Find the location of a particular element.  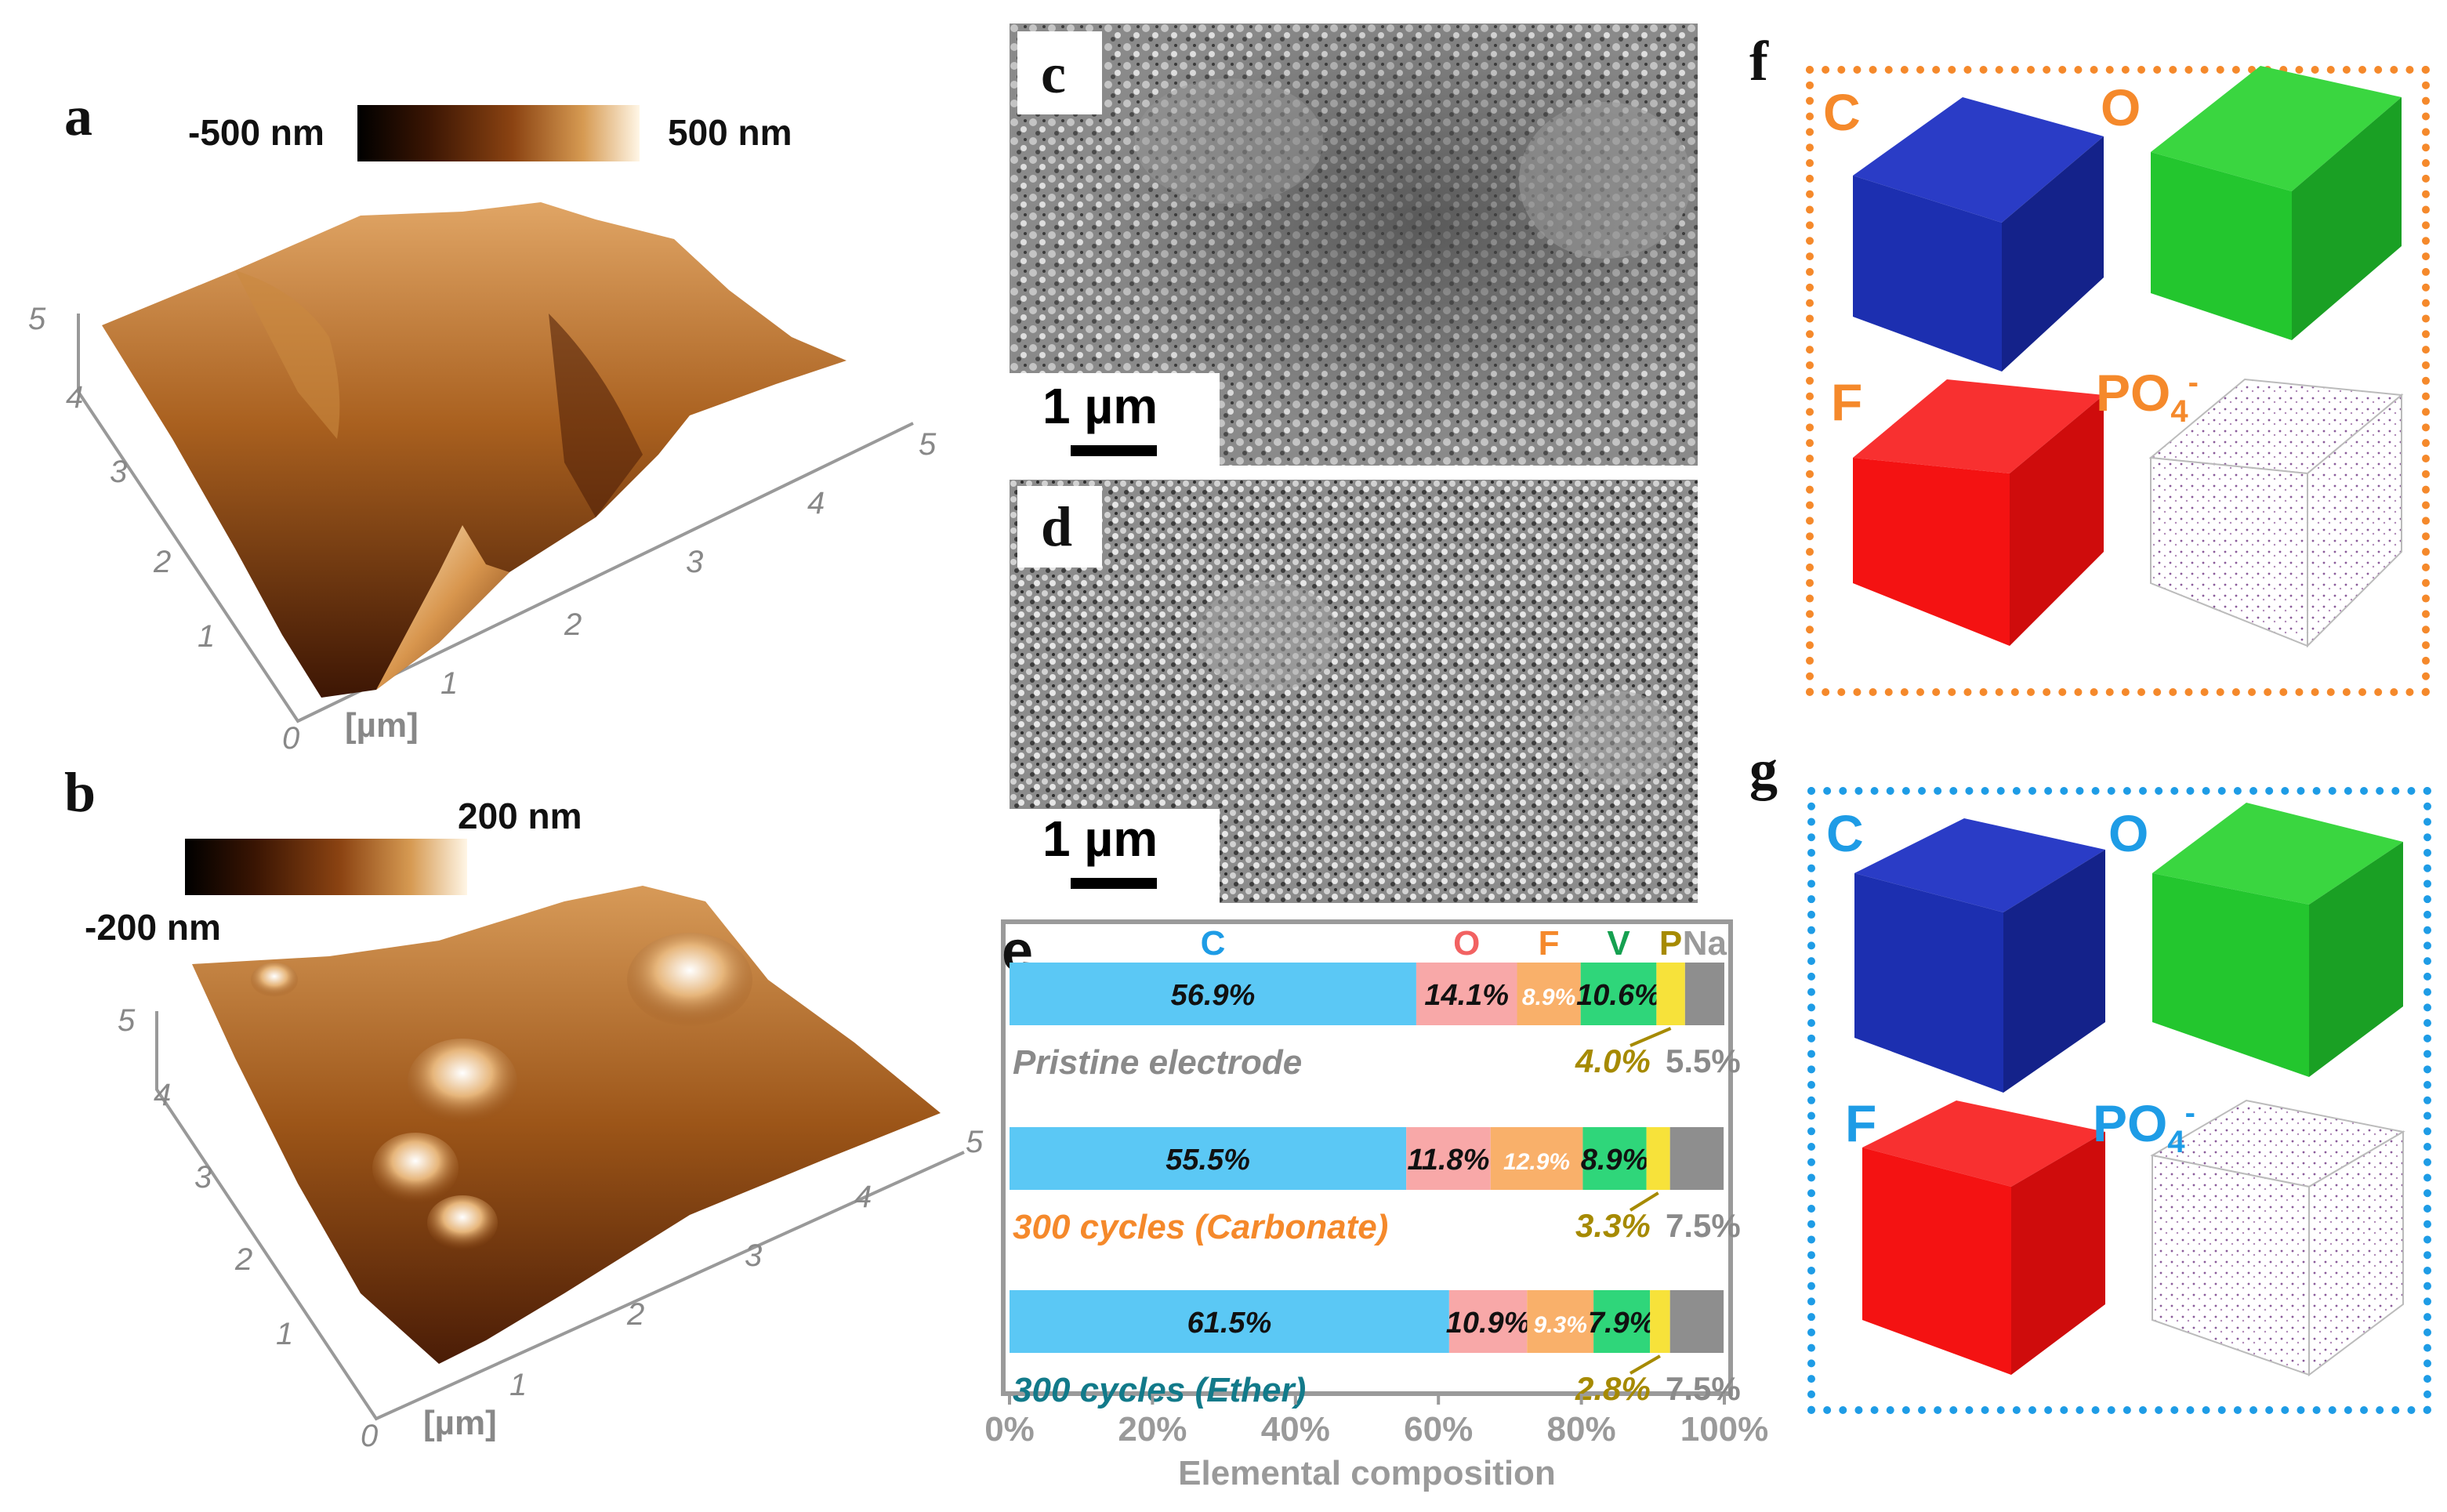

panel-g-element-f: F is located at coordinates (1861, 1123).